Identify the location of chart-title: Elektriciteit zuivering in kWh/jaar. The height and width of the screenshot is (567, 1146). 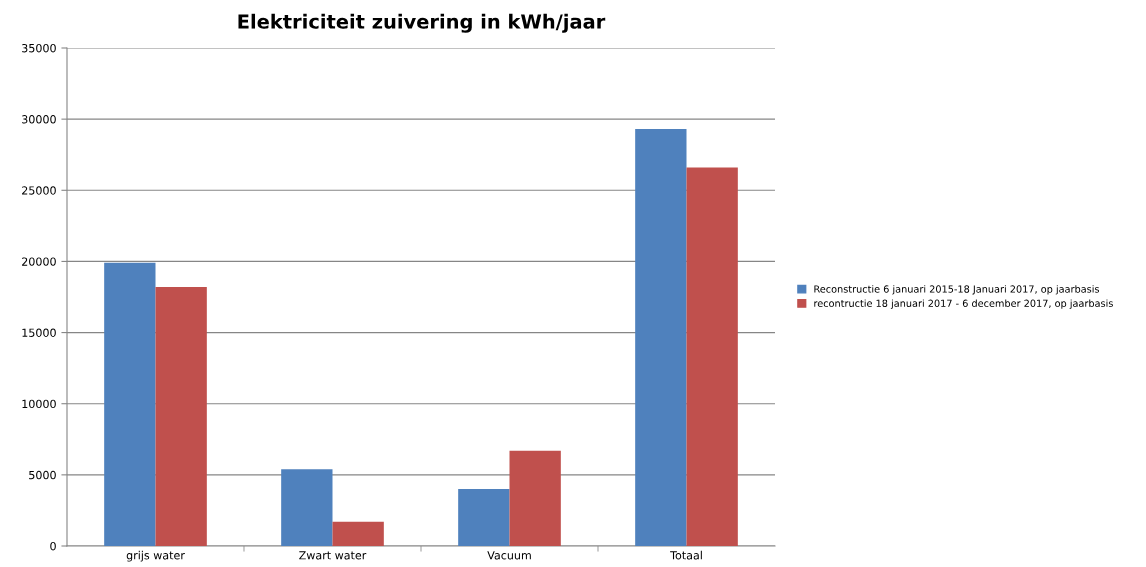
(422, 23).